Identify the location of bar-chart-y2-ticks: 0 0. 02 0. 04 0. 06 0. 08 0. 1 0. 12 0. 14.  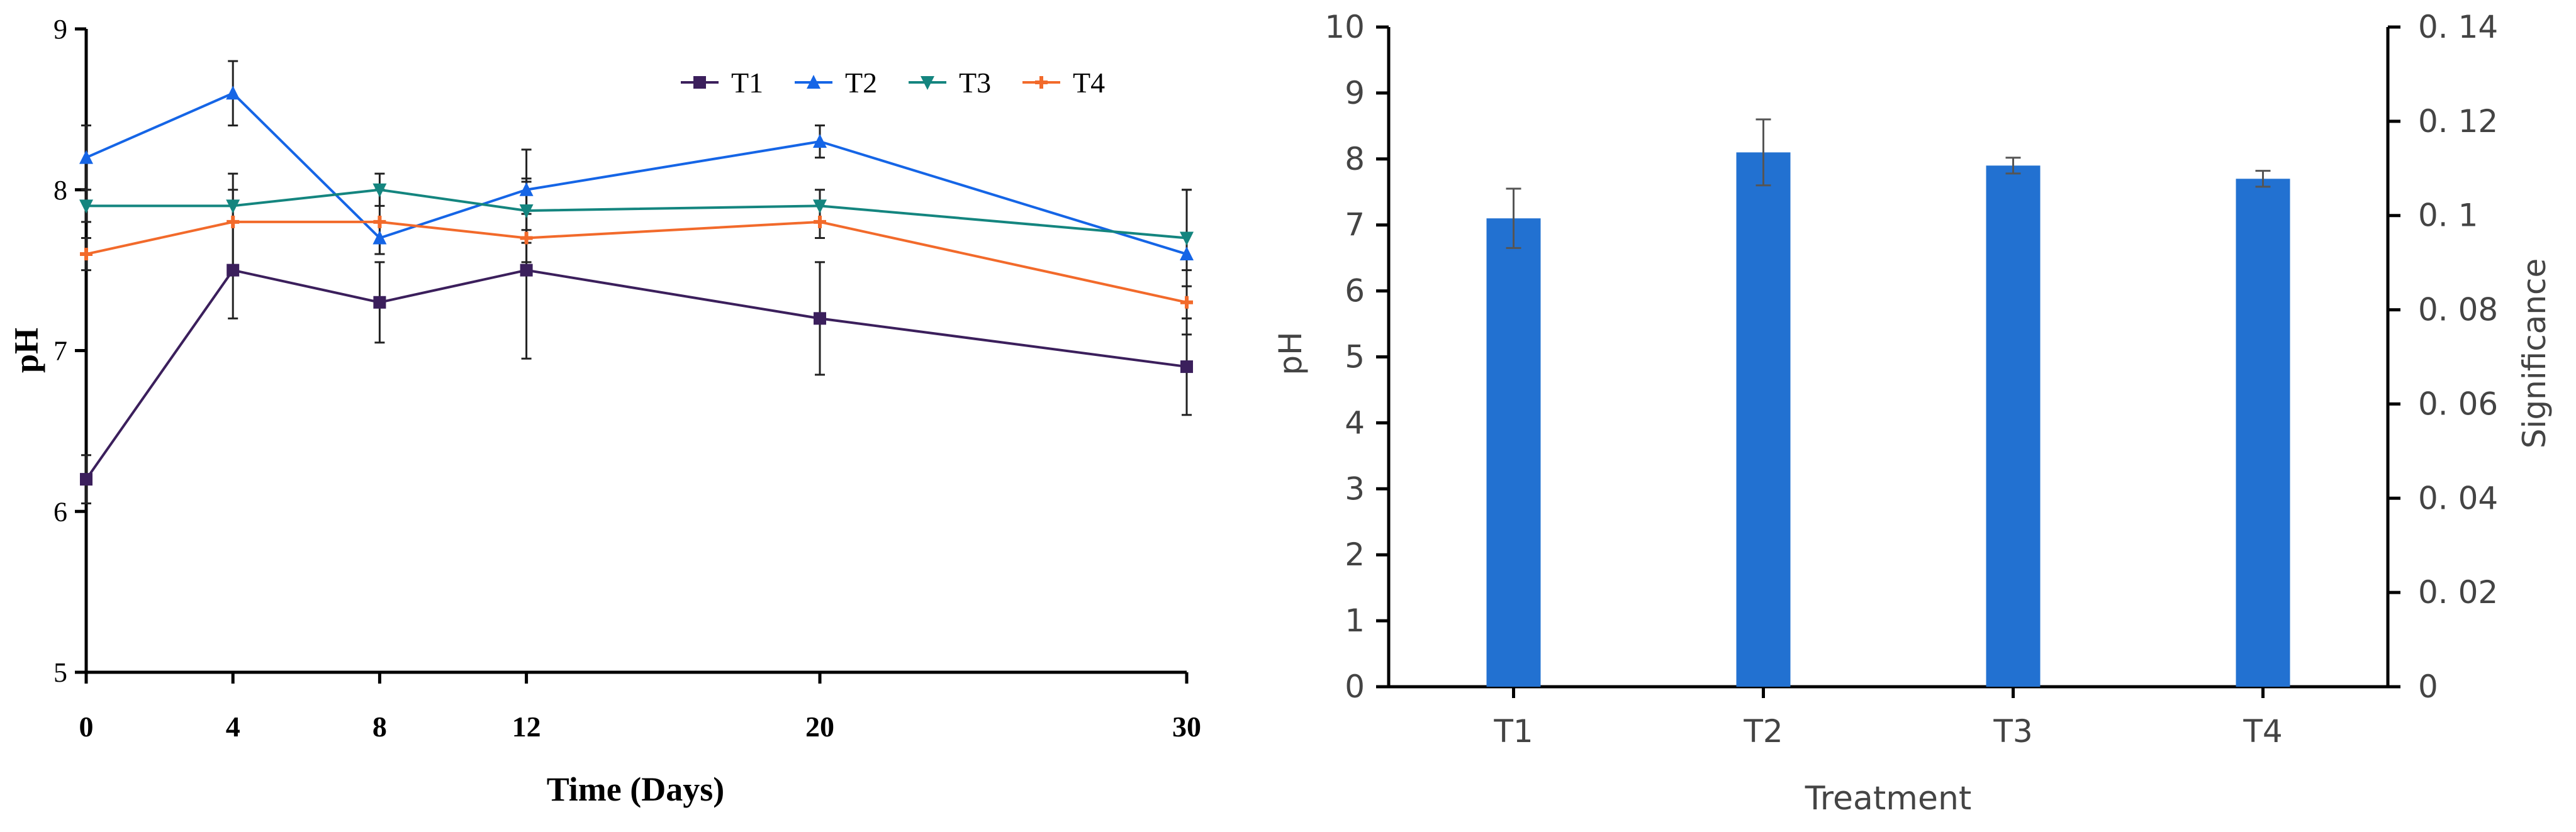
(2443, 357).